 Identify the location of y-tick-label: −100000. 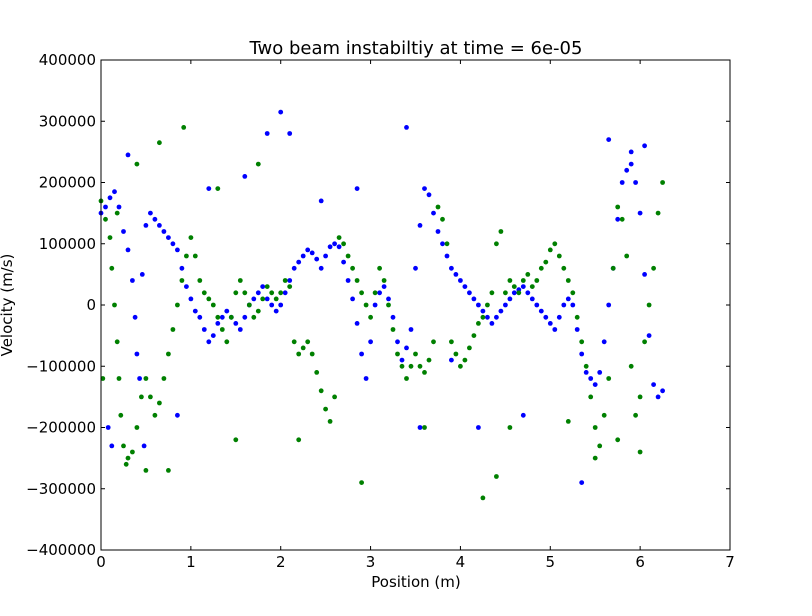
(61, 366).